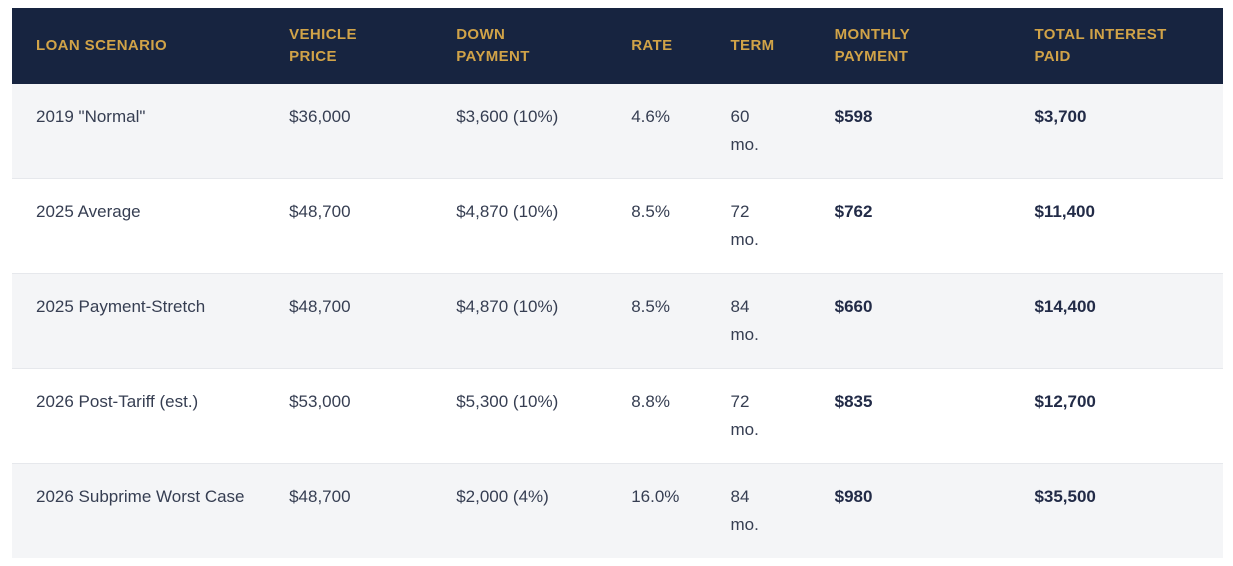 The width and height of the screenshot is (1233, 566). I want to click on column-header-down-payment: DOWN PAYMENT, so click(519, 46).